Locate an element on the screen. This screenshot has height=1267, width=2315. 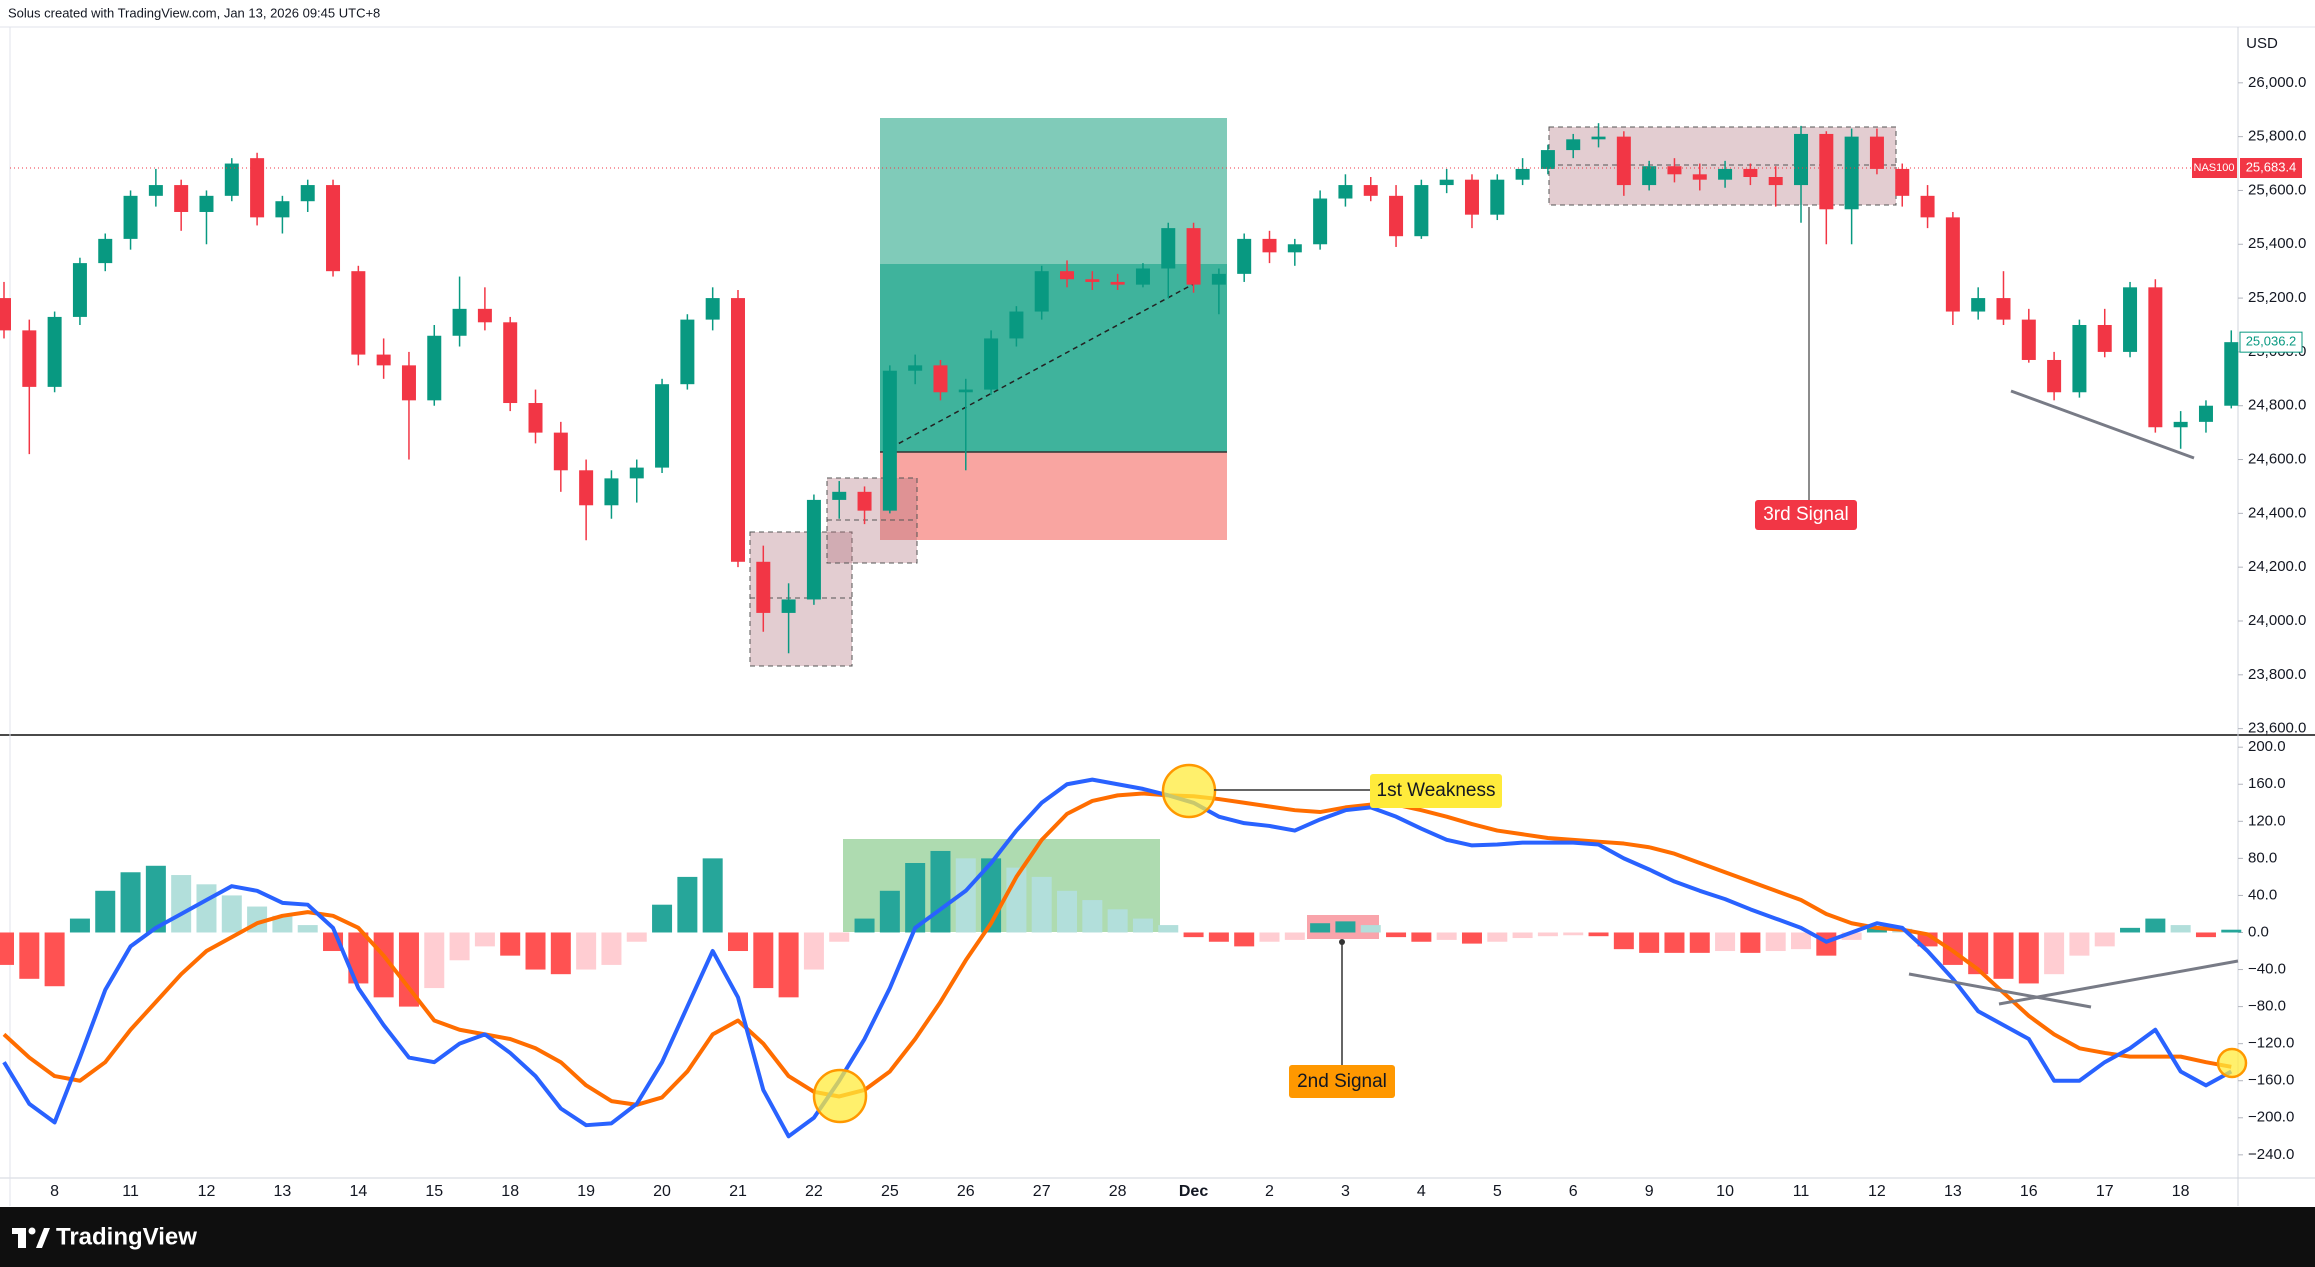
symbol-label: NAS100 is located at coordinates (2214, 168).